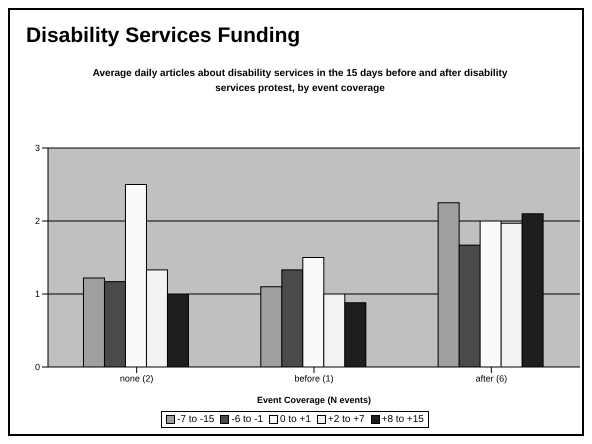  Describe the element at coordinates (345, 419) in the screenshot. I see `legend-label: +2 to +7` at that location.